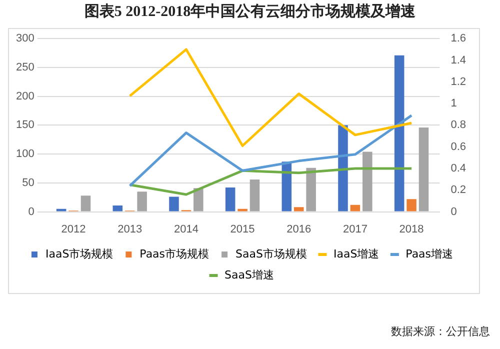  I want to click on y-tick-label: 0, so click(31, 212).